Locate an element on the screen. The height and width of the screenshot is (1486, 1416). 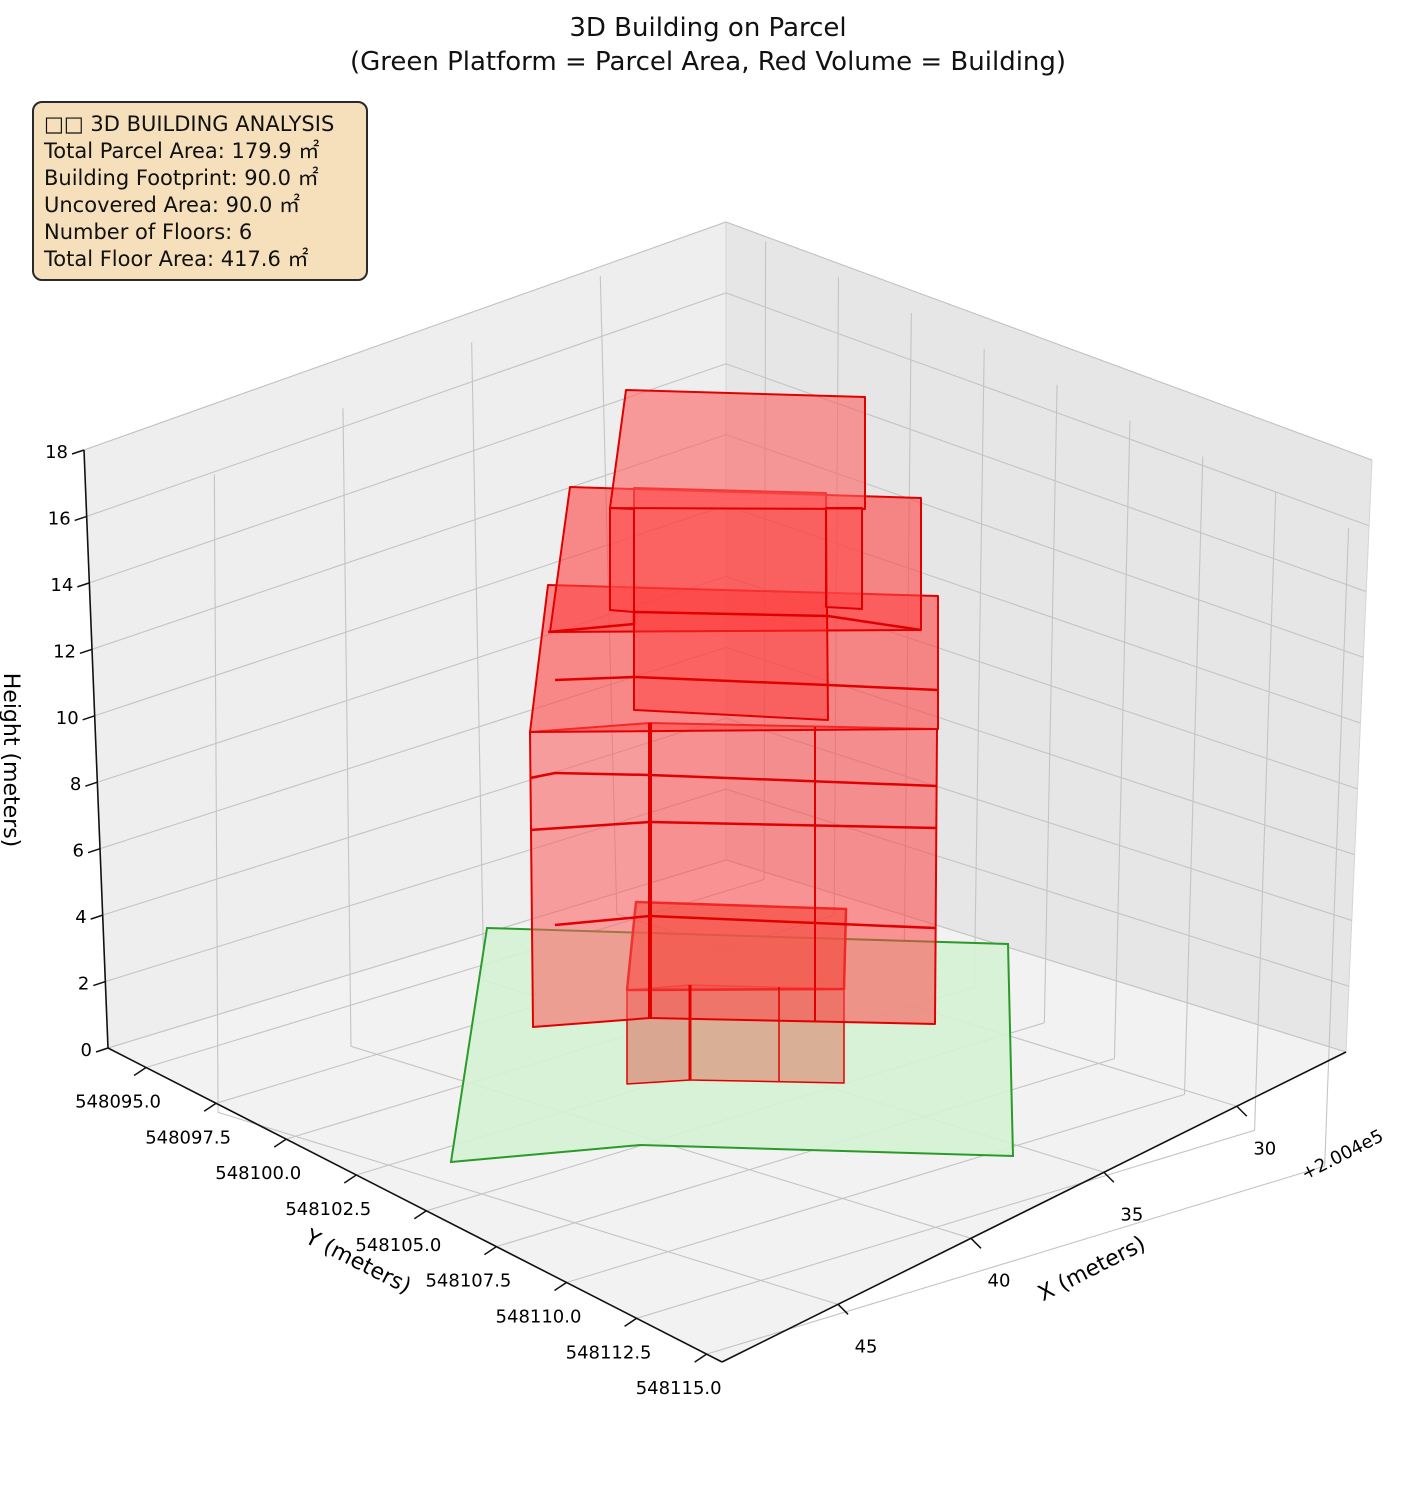
roof-block-side-right is located at coordinates (844, 558).